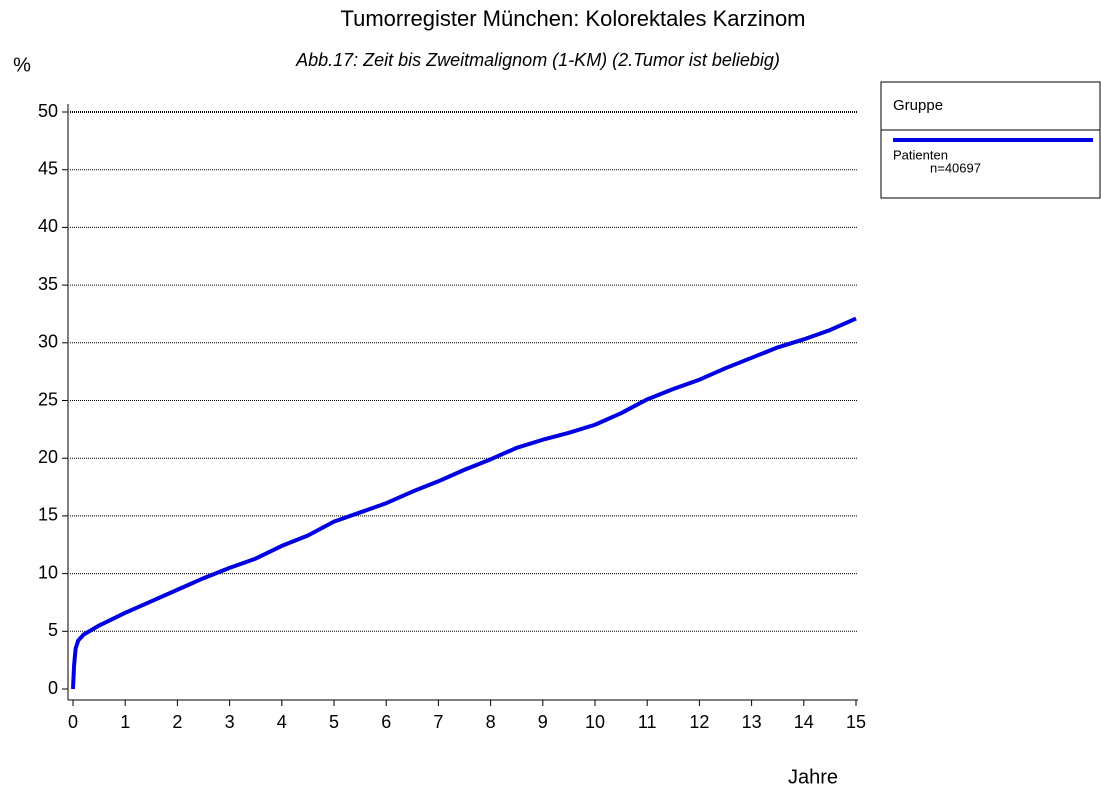 This screenshot has height=796, width=1101. What do you see at coordinates (438, 722) in the screenshot?
I see `x-tick-label: 7` at bounding box center [438, 722].